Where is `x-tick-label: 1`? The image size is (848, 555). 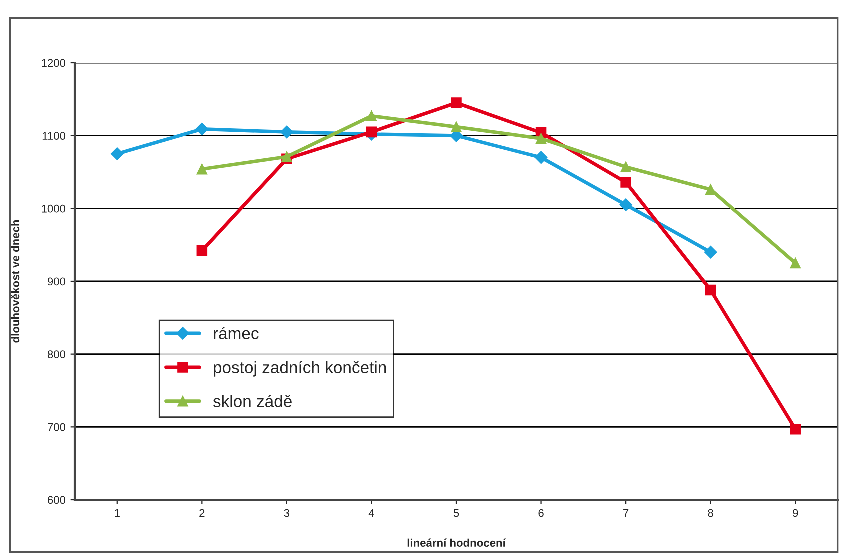 x-tick-label: 1 is located at coordinates (117, 513).